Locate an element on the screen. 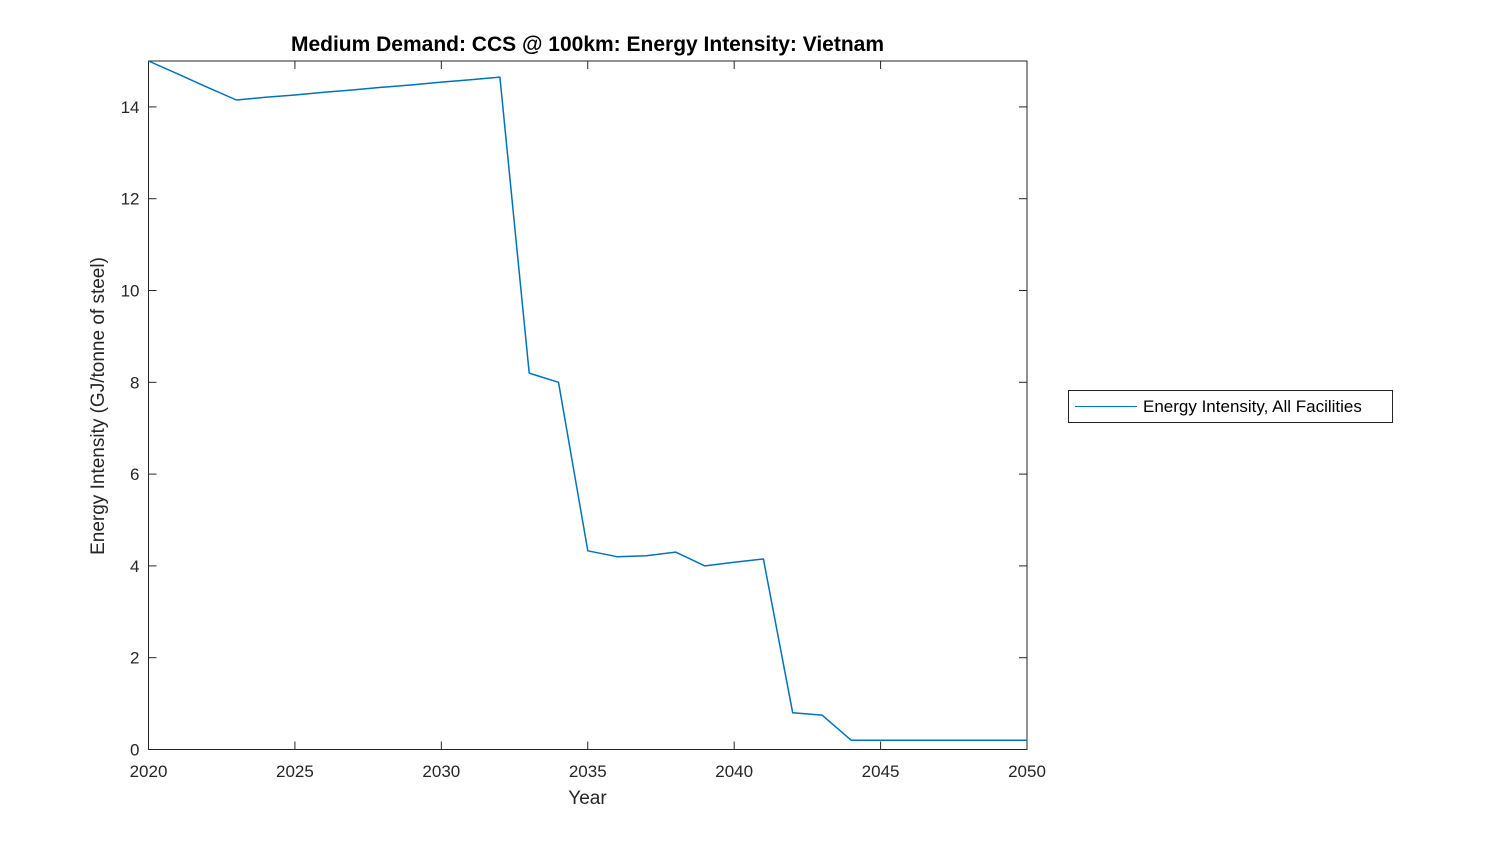  y-tick-label: 10 is located at coordinates (130, 291).